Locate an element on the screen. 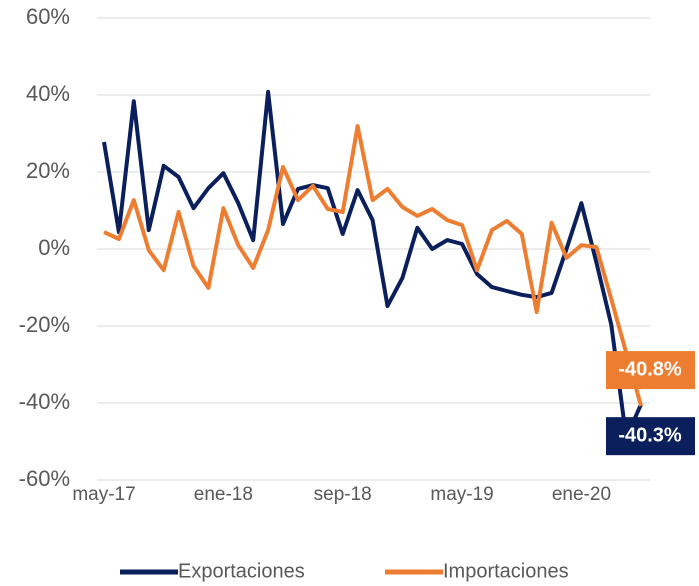 The height and width of the screenshot is (586, 699). x-tick-label: ene-18 is located at coordinates (223, 494).